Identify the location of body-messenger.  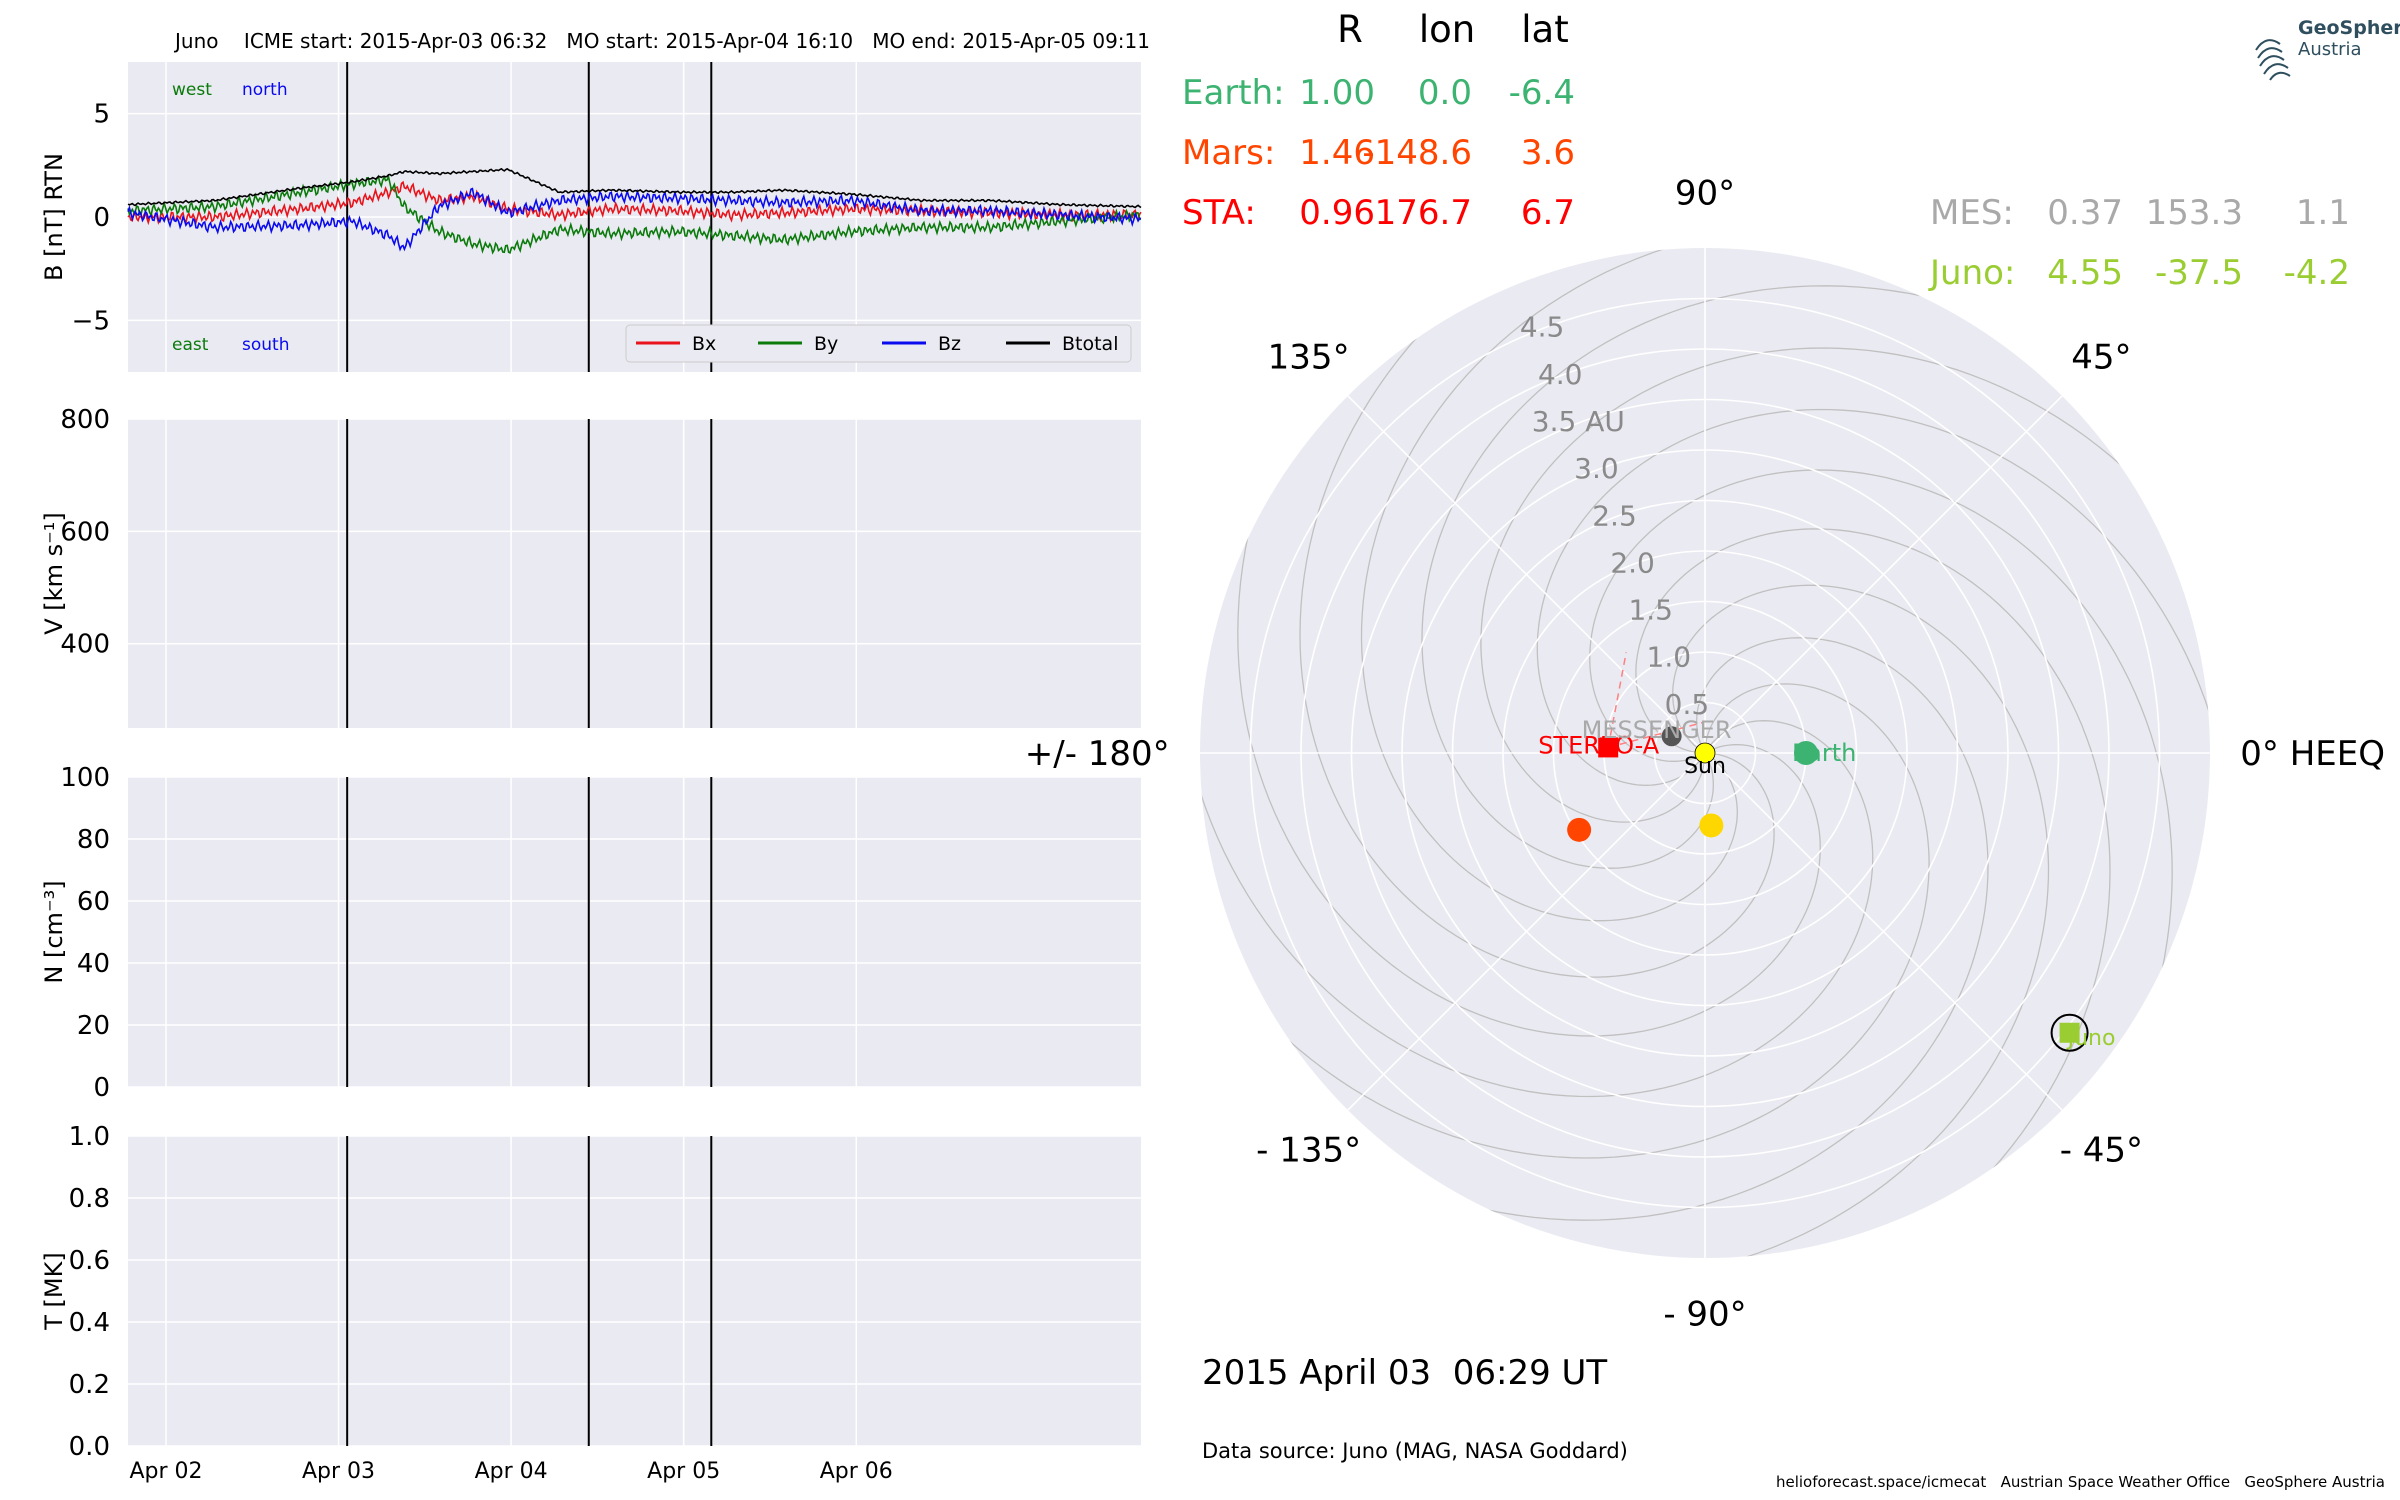
(1671, 736).